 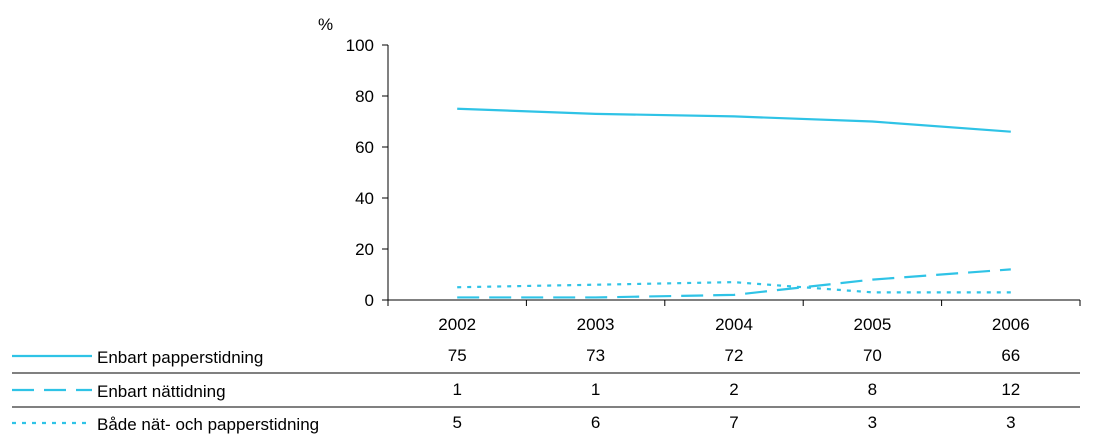 What do you see at coordinates (369, 300) in the screenshot?
I see `y-tick-label: 0` at bounding box center [369, 300].